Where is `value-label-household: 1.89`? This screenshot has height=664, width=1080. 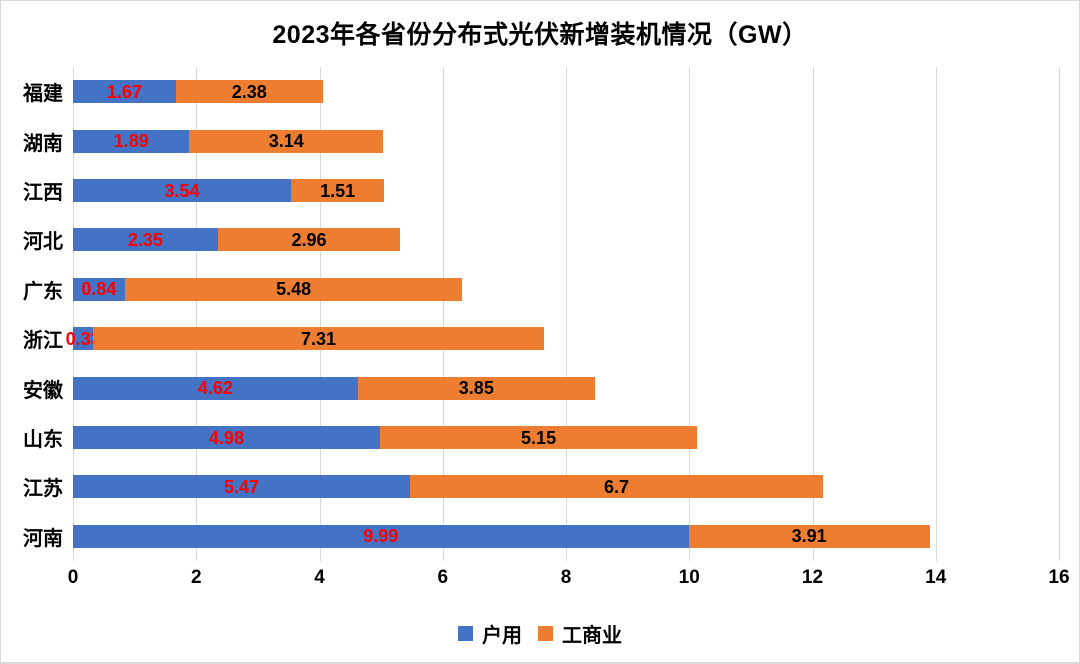 value-label-household: 1.89 is located at coordinates (131, 141).